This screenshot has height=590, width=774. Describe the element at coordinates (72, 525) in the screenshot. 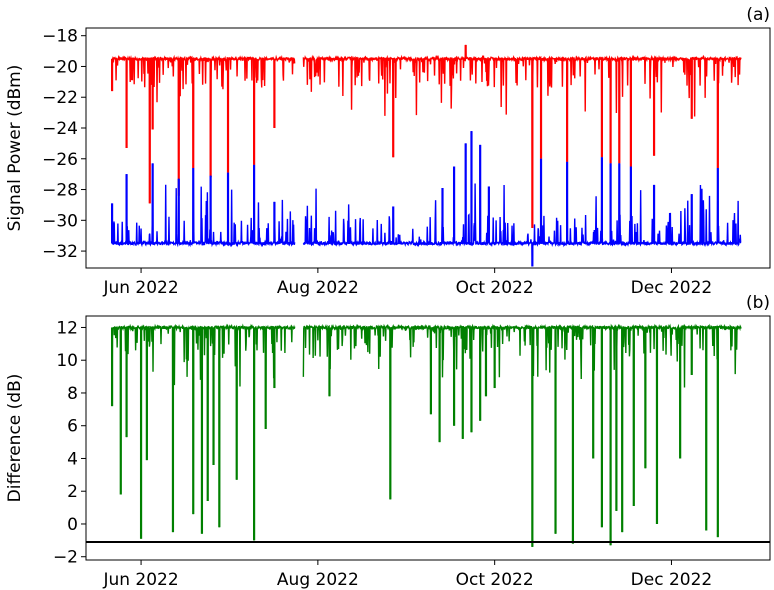

I see `y-tick-label: 0` at that location.